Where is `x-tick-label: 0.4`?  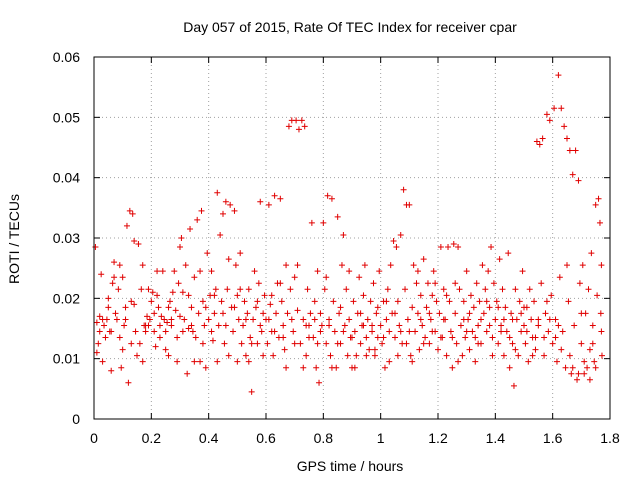 x-tick-label: 0.4 is located at coordinates (209, 438).